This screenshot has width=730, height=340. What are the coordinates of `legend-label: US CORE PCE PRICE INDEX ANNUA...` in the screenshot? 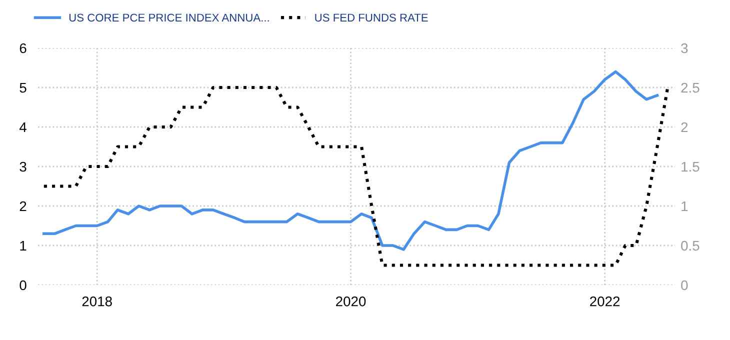 It's located at (169, 18).